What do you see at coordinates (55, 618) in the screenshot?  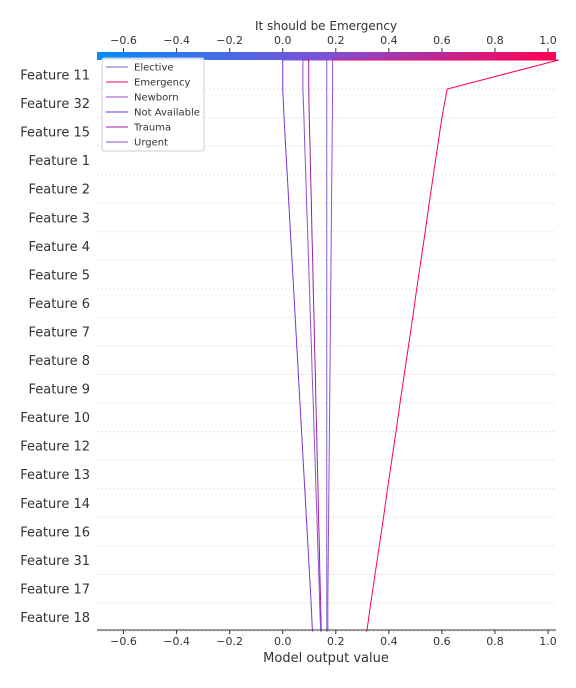 I see `feature-label: Feature 18` at bounding box center [55, 618].